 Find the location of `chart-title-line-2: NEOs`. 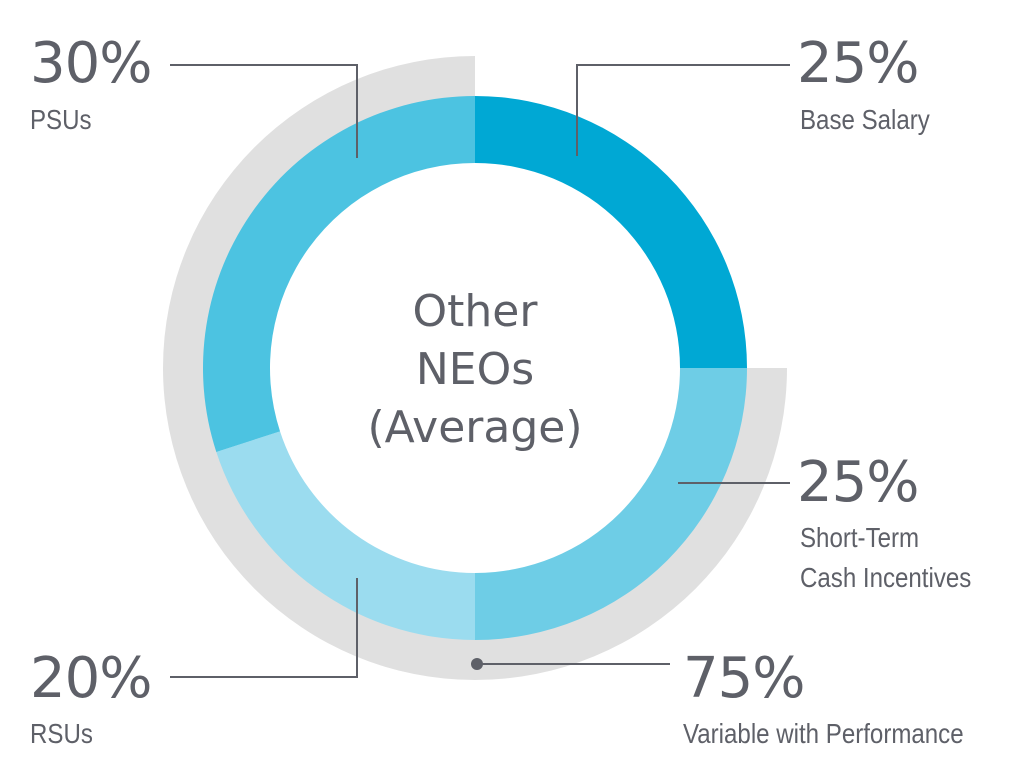

chart-title-line-2: NEOs is located at coordinates (475, 369).